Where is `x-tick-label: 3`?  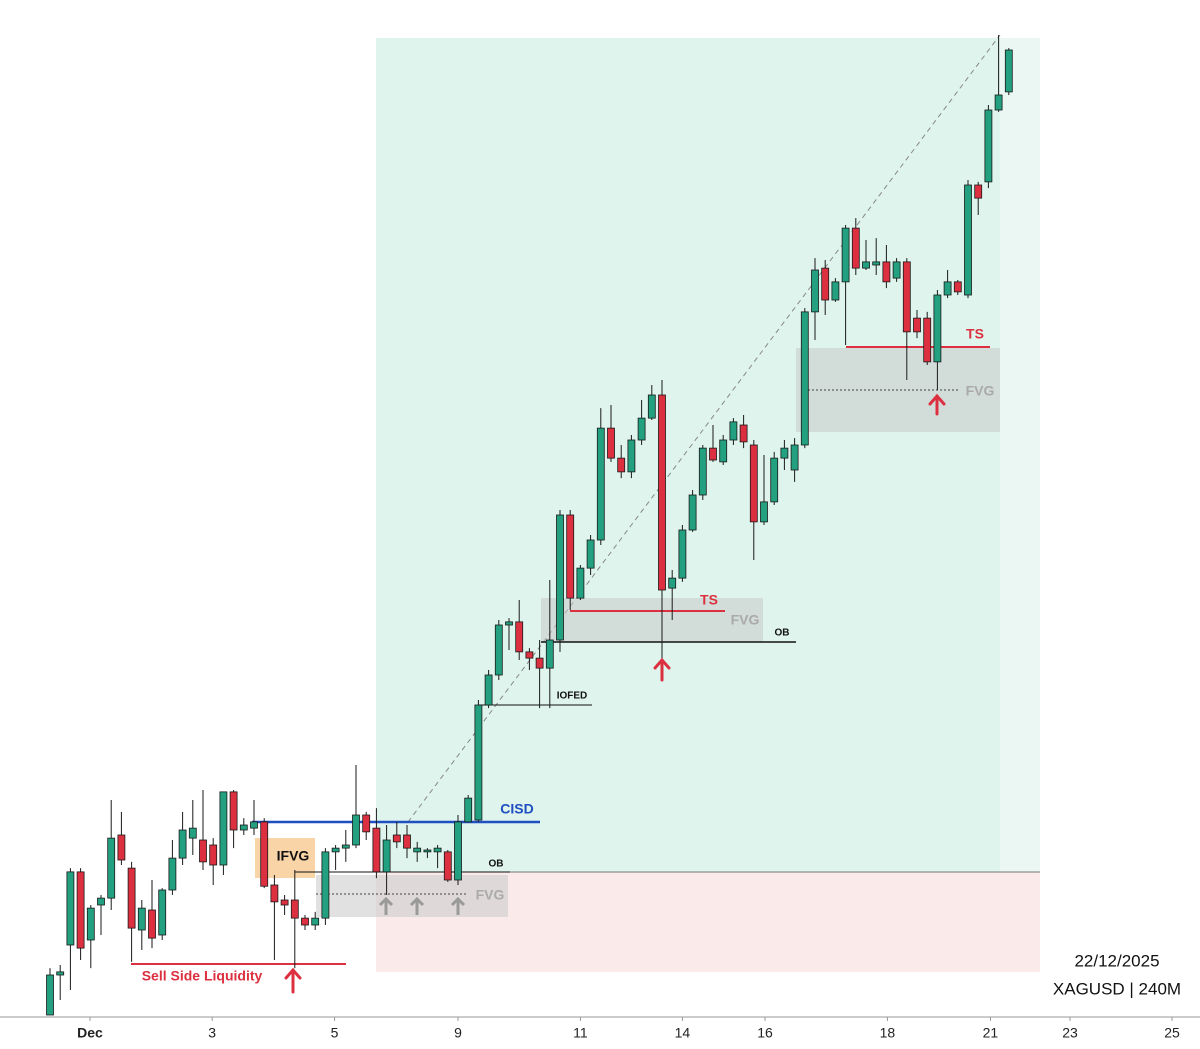 x-tick-label: 3 is located at coordinates (212, 1033).